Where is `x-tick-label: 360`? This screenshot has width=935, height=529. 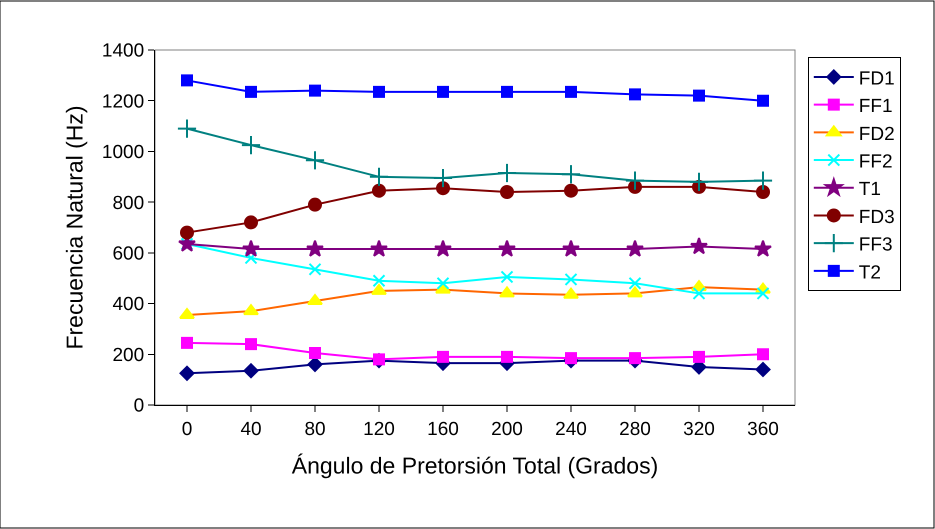
x-tick-label: 360 is located at coordinates (763, 429).